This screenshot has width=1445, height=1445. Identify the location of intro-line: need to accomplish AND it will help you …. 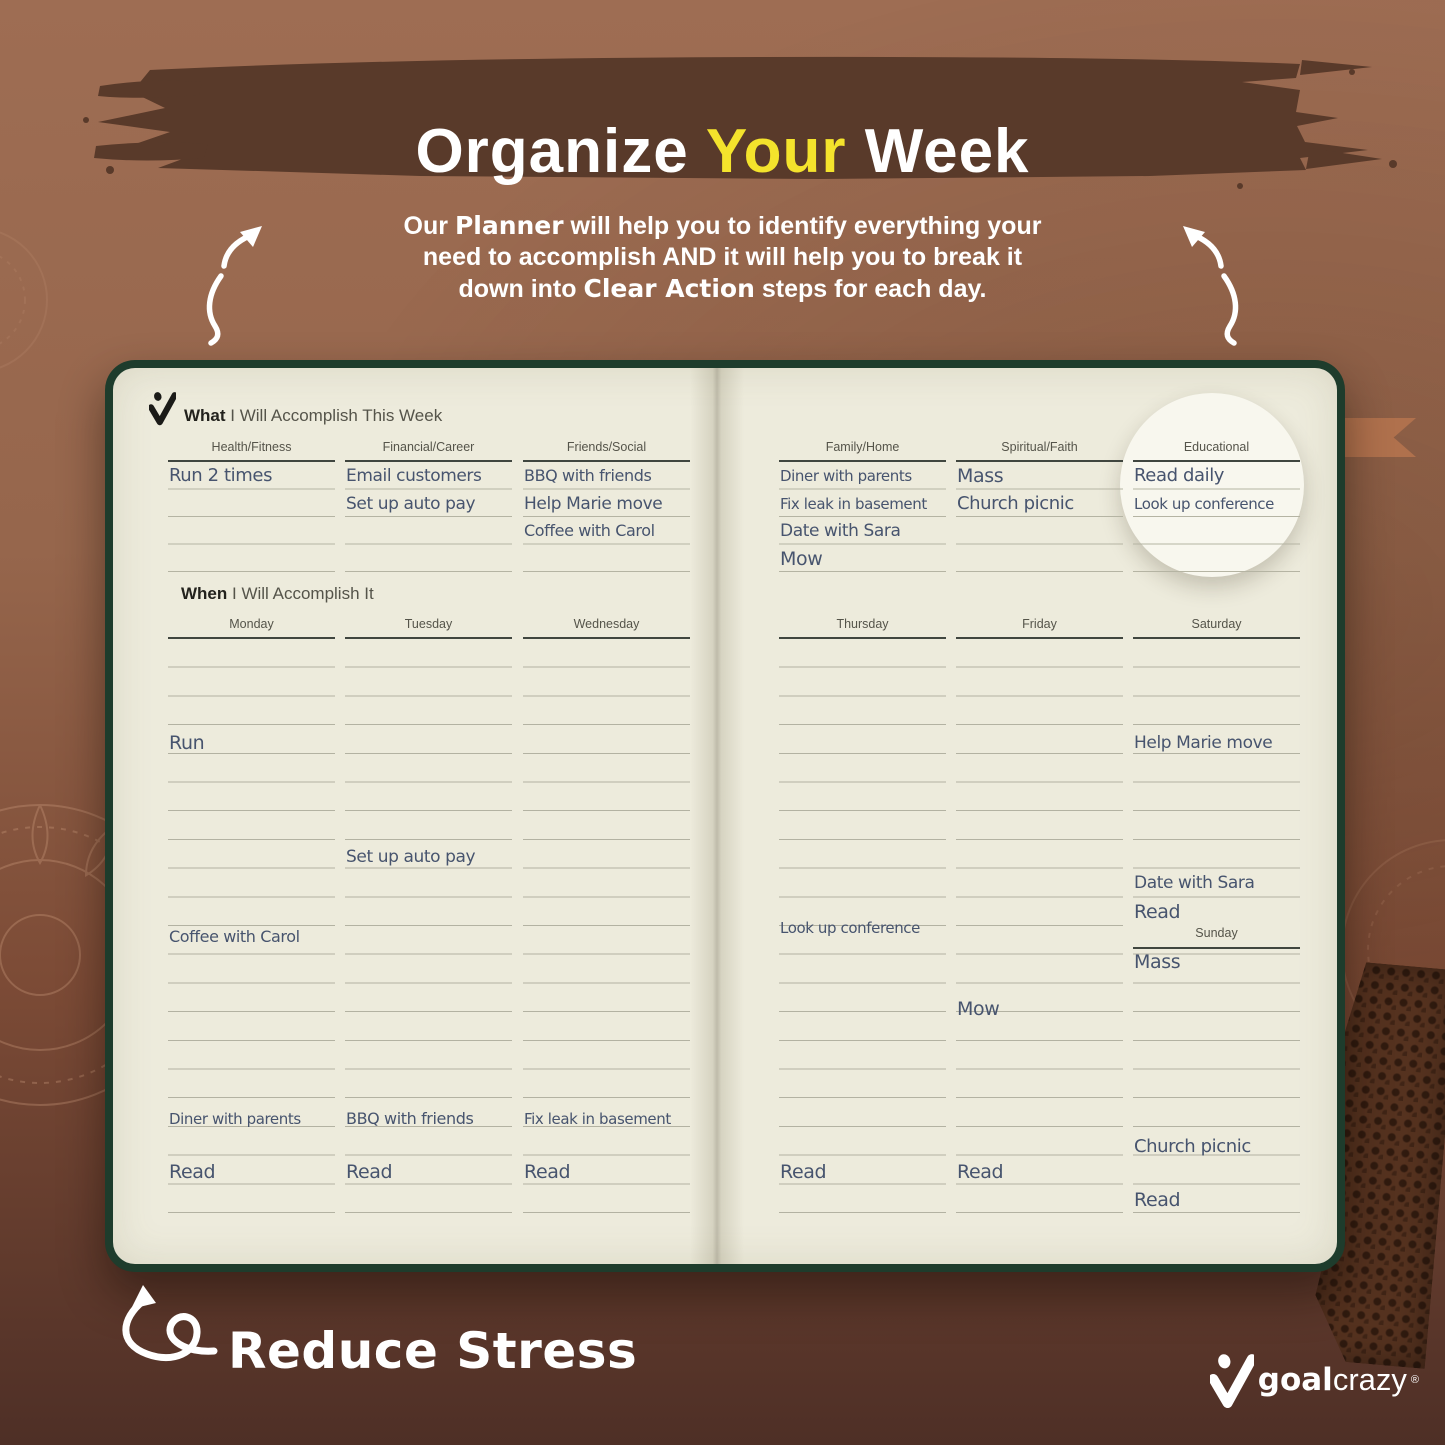
(722, 257).